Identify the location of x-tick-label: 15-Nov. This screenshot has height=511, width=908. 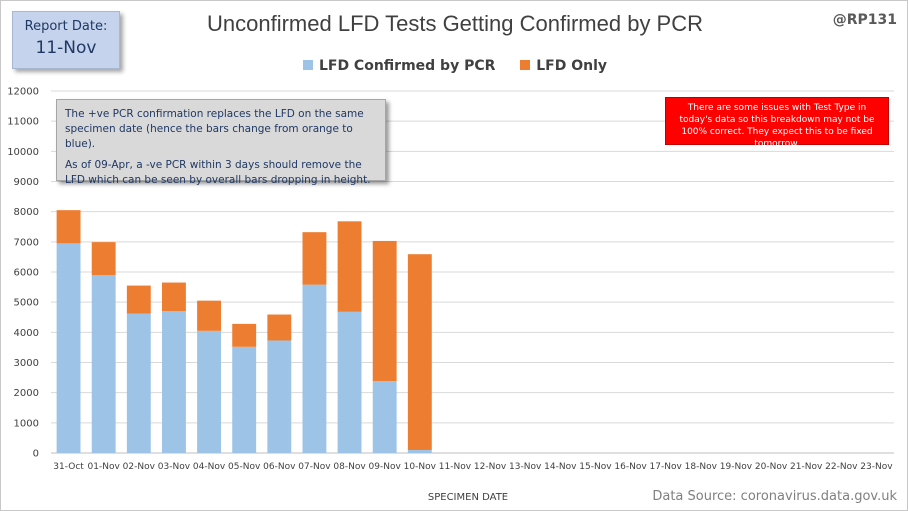
(595, 467).